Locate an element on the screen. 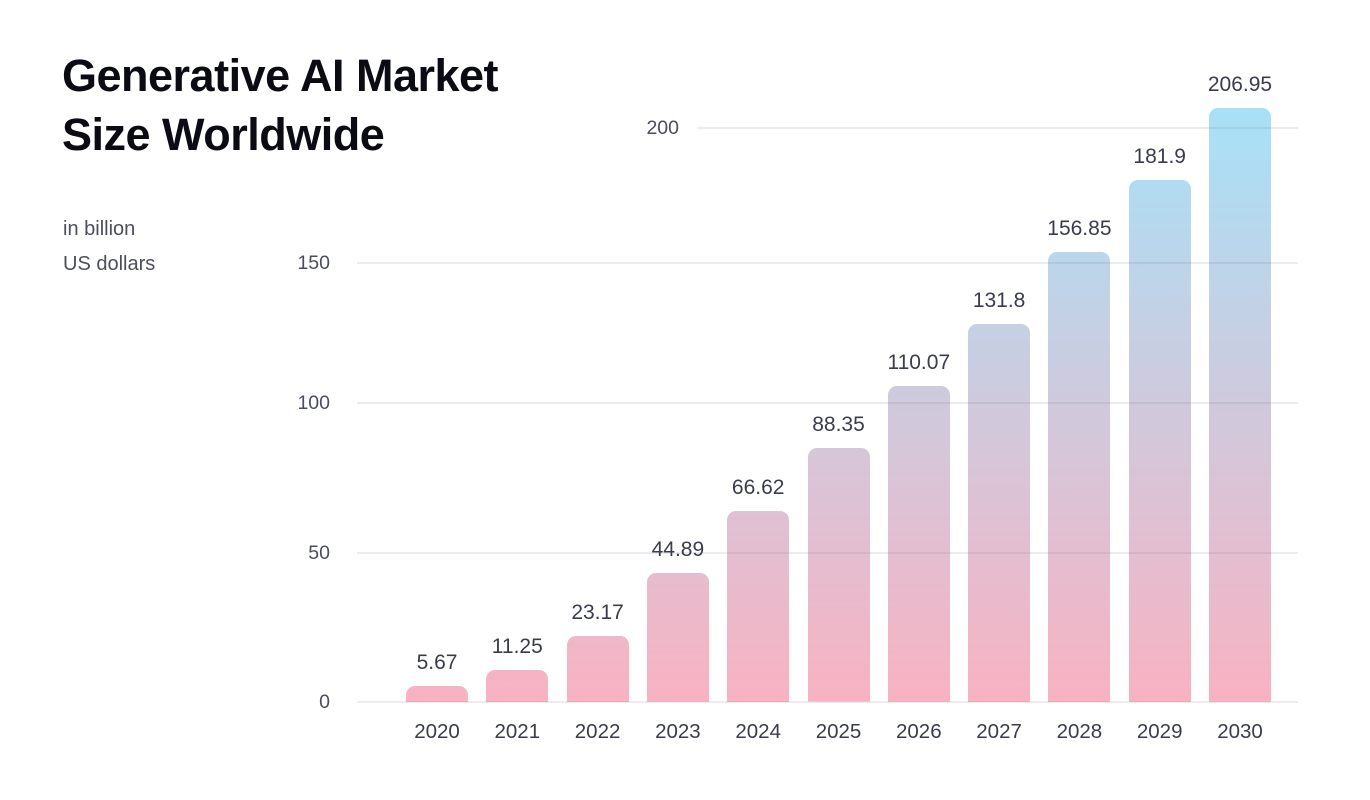  x-tick-label-2020: 2020 is located at coordinates (437, 731).